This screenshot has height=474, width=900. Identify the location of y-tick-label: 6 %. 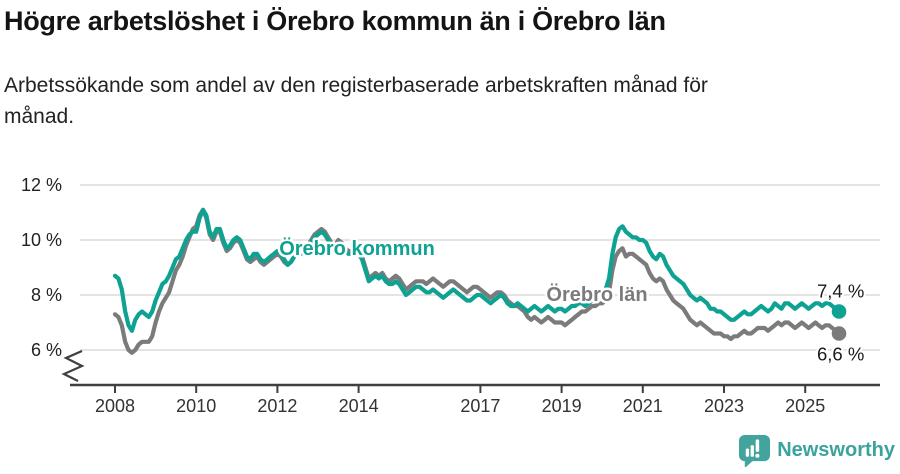
(46, 350).